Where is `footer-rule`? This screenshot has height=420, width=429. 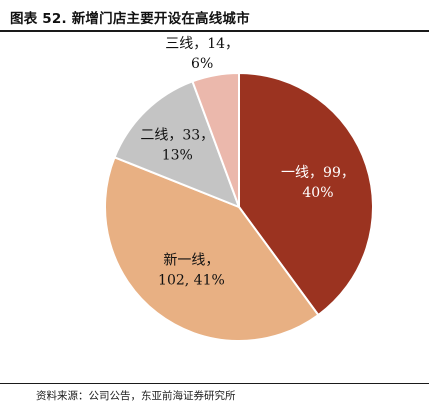
footer-rule is located at coordinates (214, 383).